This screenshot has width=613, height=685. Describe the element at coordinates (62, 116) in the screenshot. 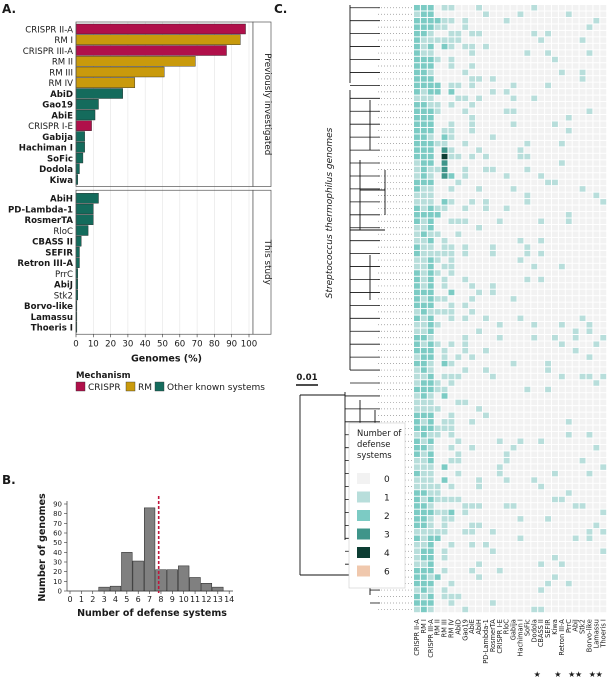

I see `bar-label: AbiE` at that location.